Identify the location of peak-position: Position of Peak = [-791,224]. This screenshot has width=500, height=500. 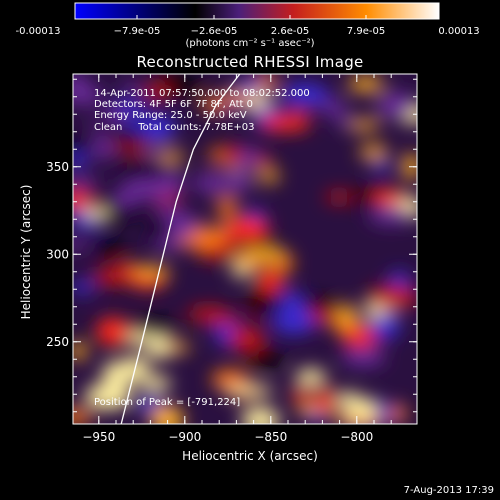
(167, 402).